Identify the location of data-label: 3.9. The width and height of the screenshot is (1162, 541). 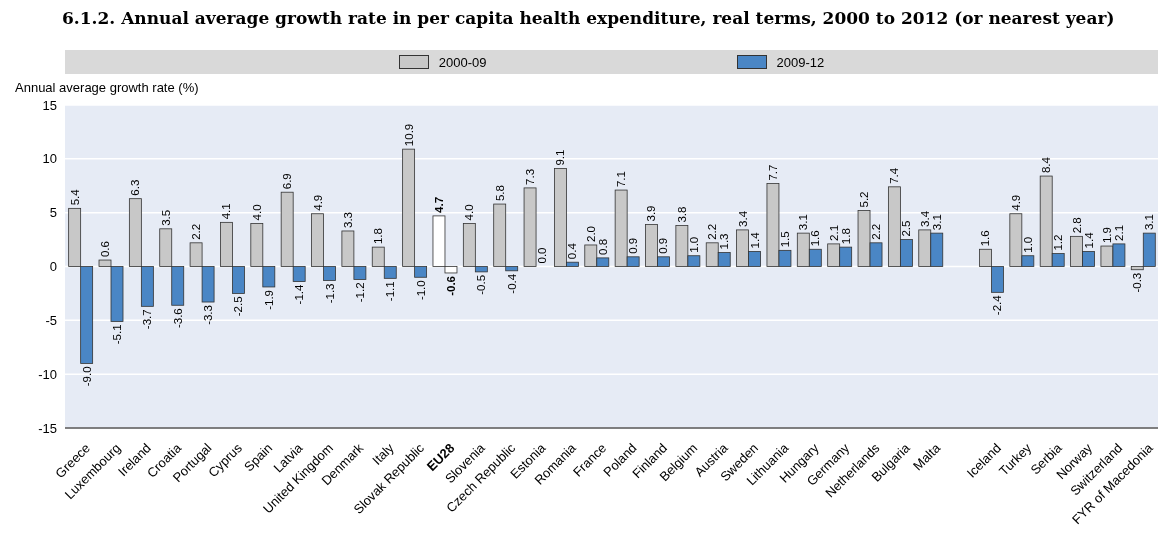
(651, 213).